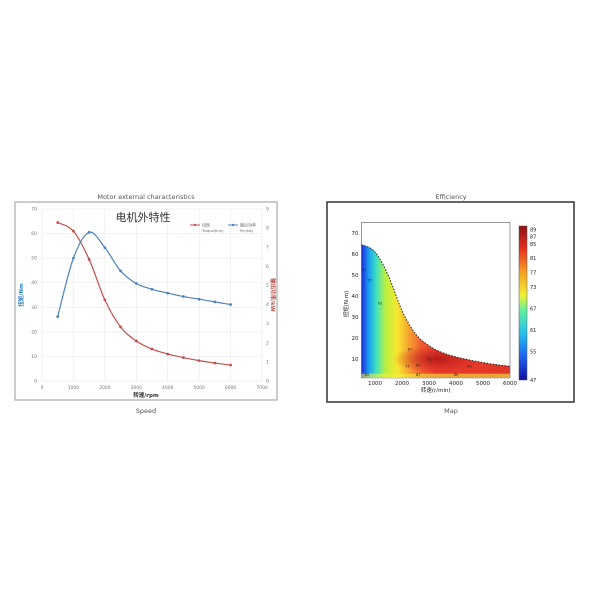 This screenshot has width=600, height=600. I want to click on y2-tick-label: 2, so click(267, 343).